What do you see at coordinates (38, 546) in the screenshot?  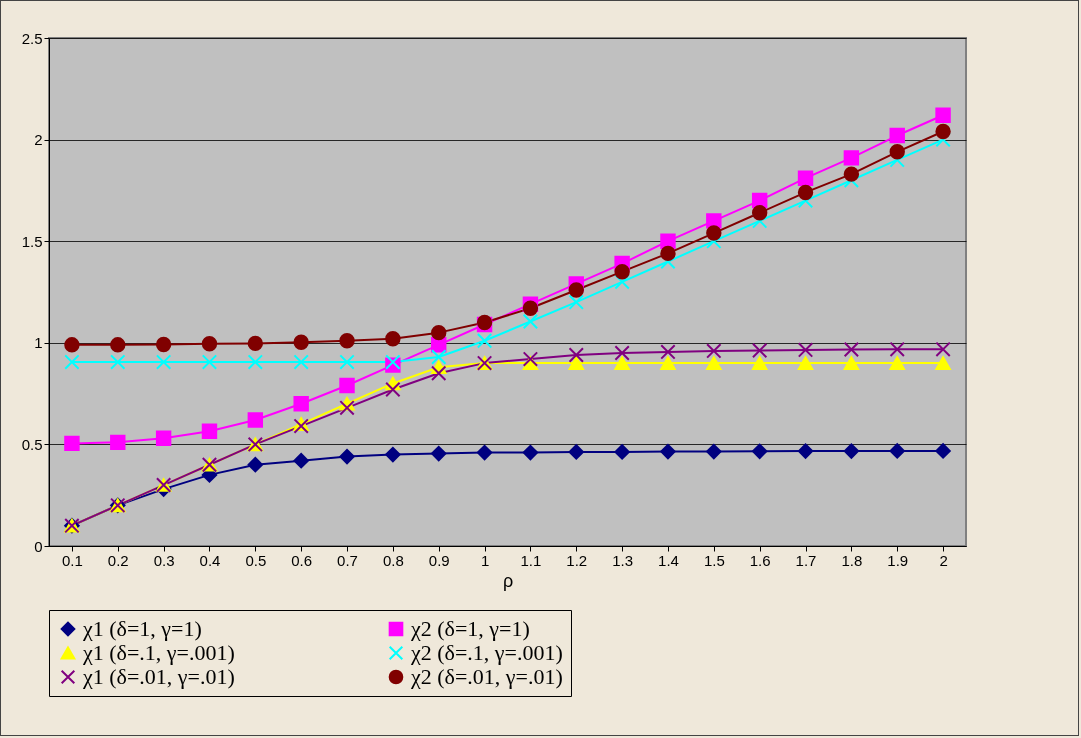 I see `y-tick-label: 0` at bounding box center [38, 546].